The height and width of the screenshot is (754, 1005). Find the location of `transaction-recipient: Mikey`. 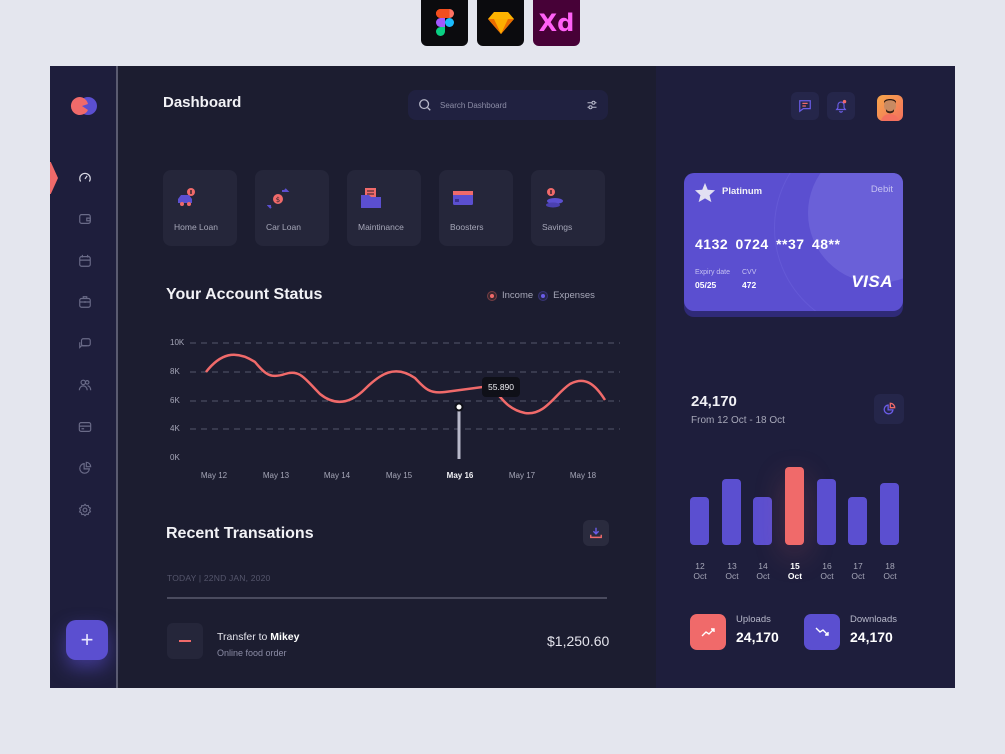

transaction-recipient: Mikey is located at coordinates (285, 637).